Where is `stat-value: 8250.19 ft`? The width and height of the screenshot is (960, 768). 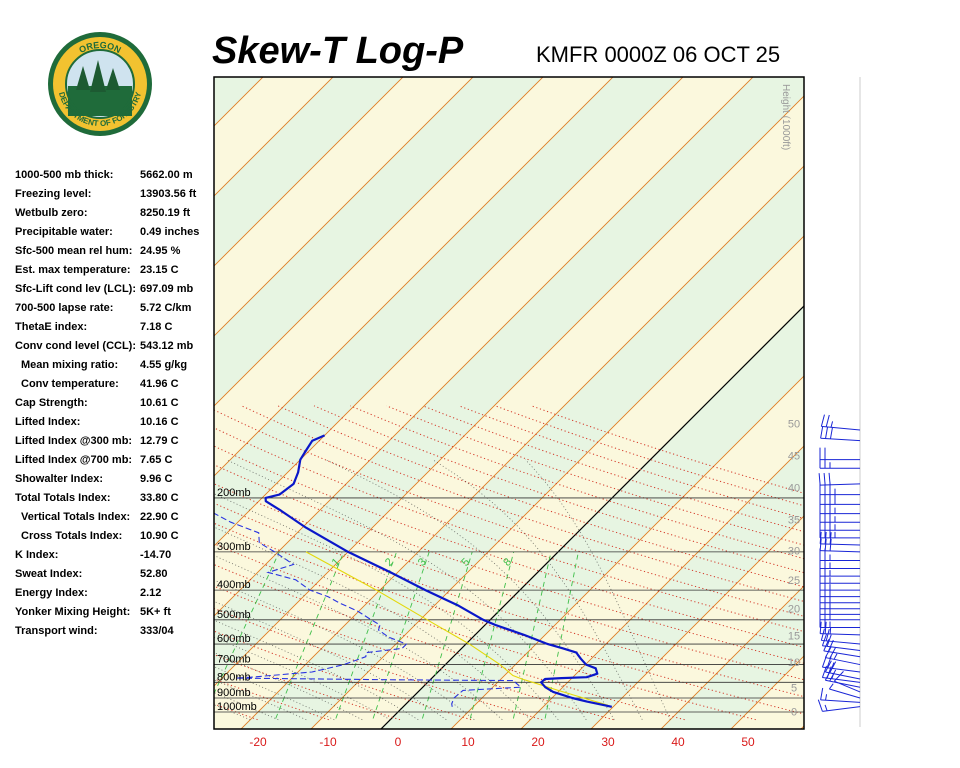
stat-value: 8250.19 ft is located at coordinates (165, 213).